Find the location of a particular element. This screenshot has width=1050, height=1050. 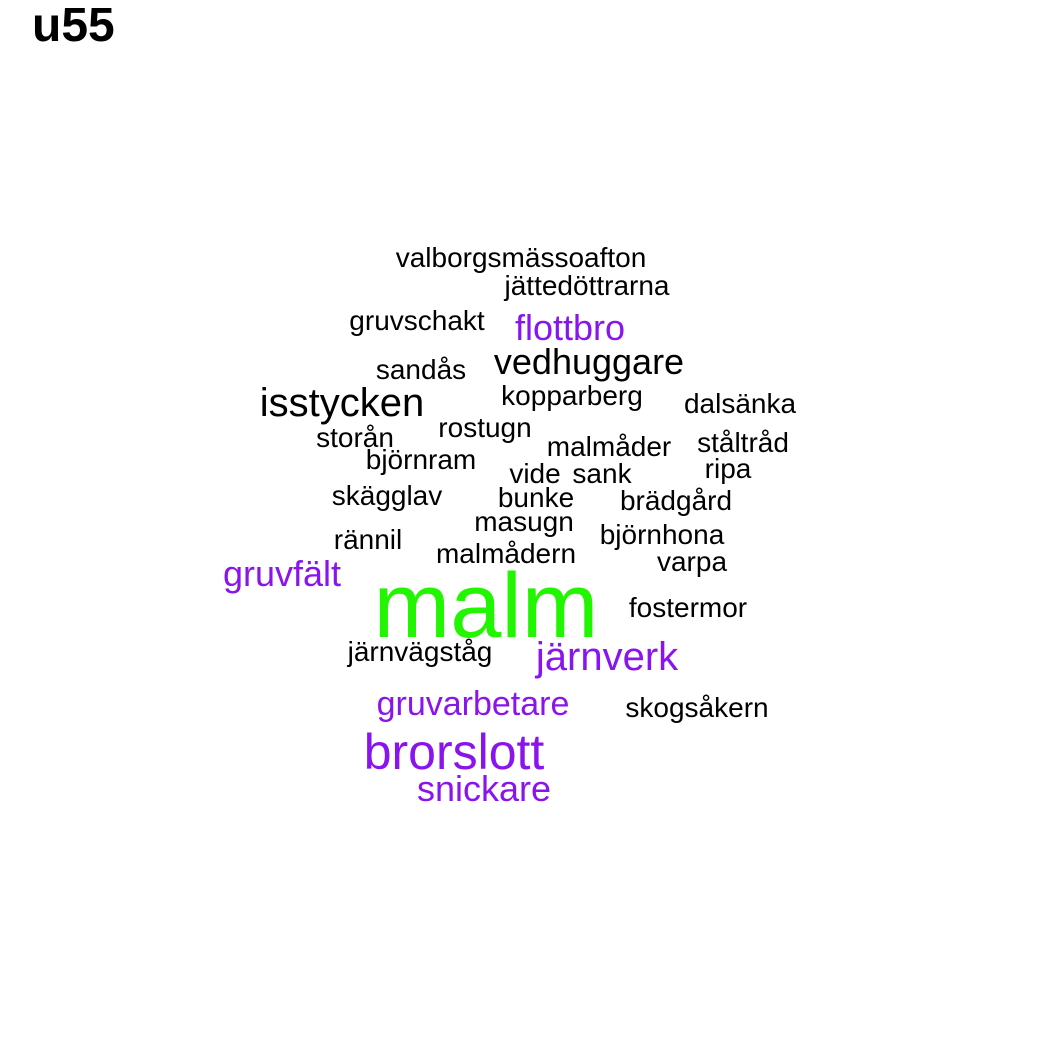

word-varpa: varpa is located at coordinates (692, 561).